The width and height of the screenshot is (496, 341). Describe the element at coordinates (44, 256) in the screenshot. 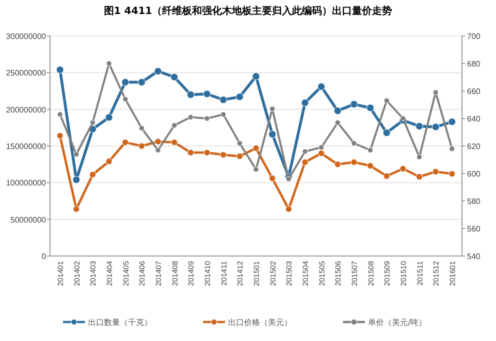

I see `y-tick-label: 0` at that location.